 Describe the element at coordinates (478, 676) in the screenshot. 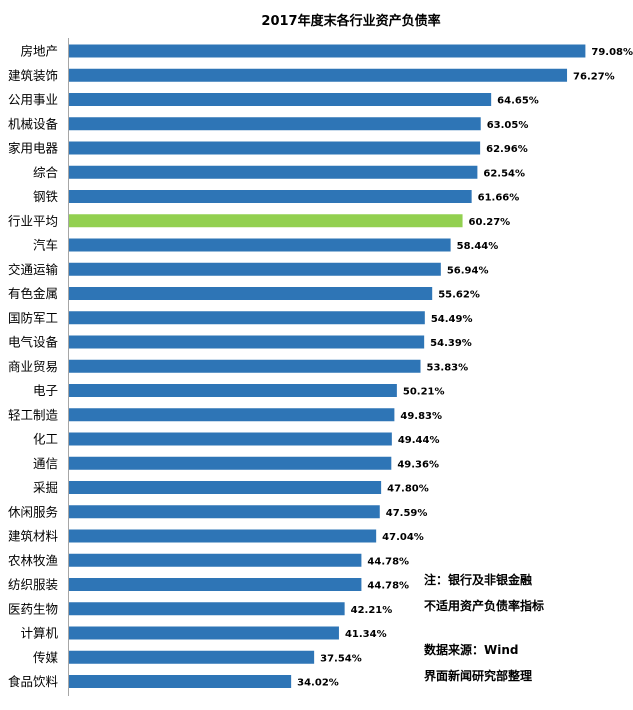

I see `credit-line: 界面新闻研究部整理` at that location.